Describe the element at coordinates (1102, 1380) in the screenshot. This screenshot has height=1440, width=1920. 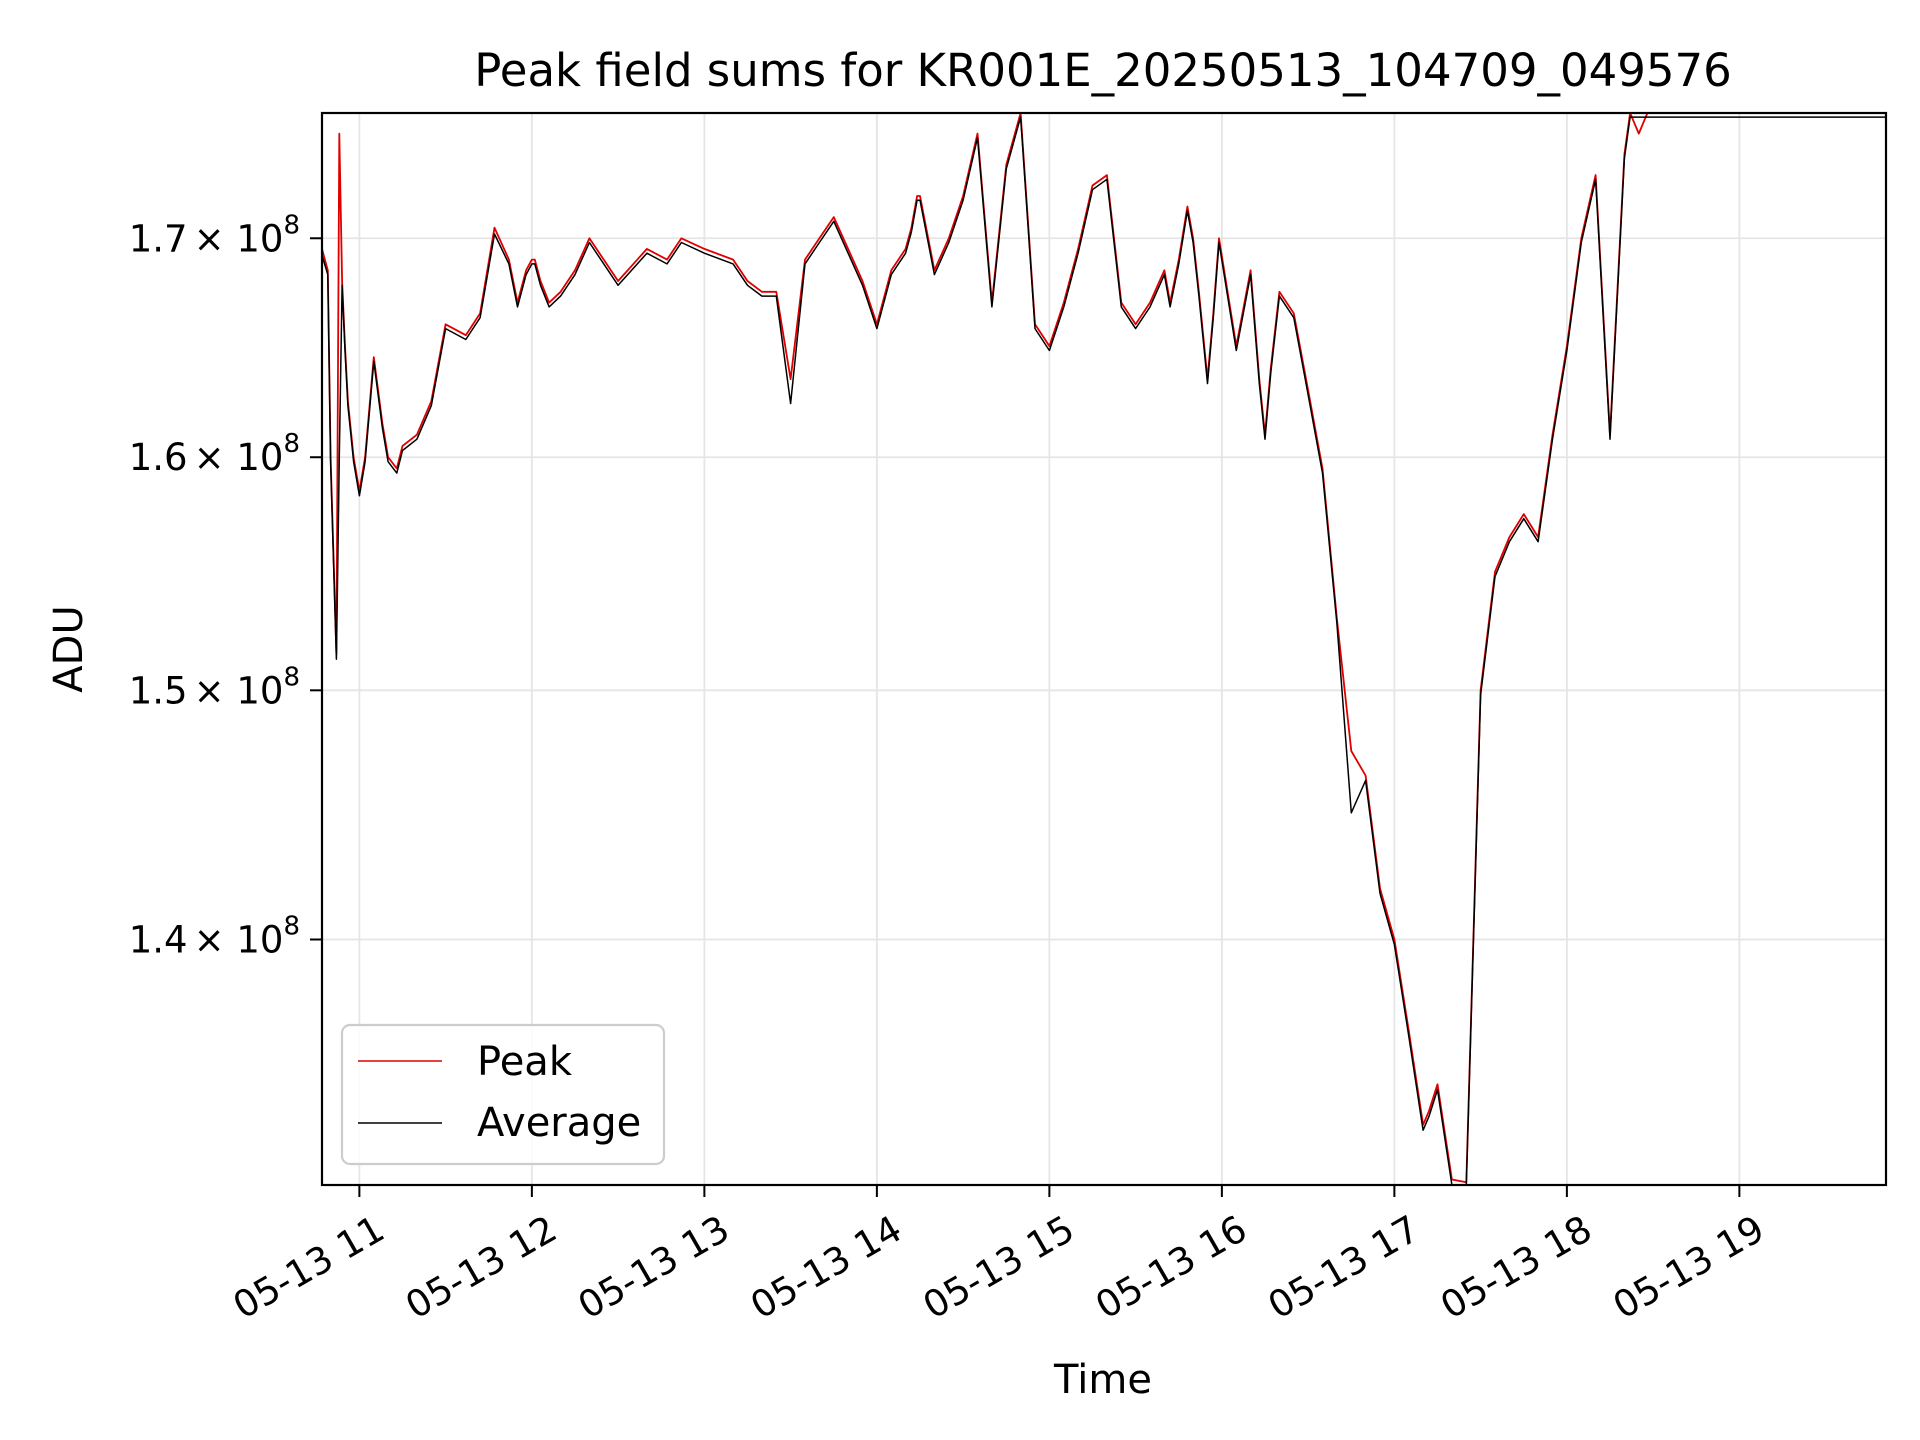
I see `x-axis-label: Time` at that location.